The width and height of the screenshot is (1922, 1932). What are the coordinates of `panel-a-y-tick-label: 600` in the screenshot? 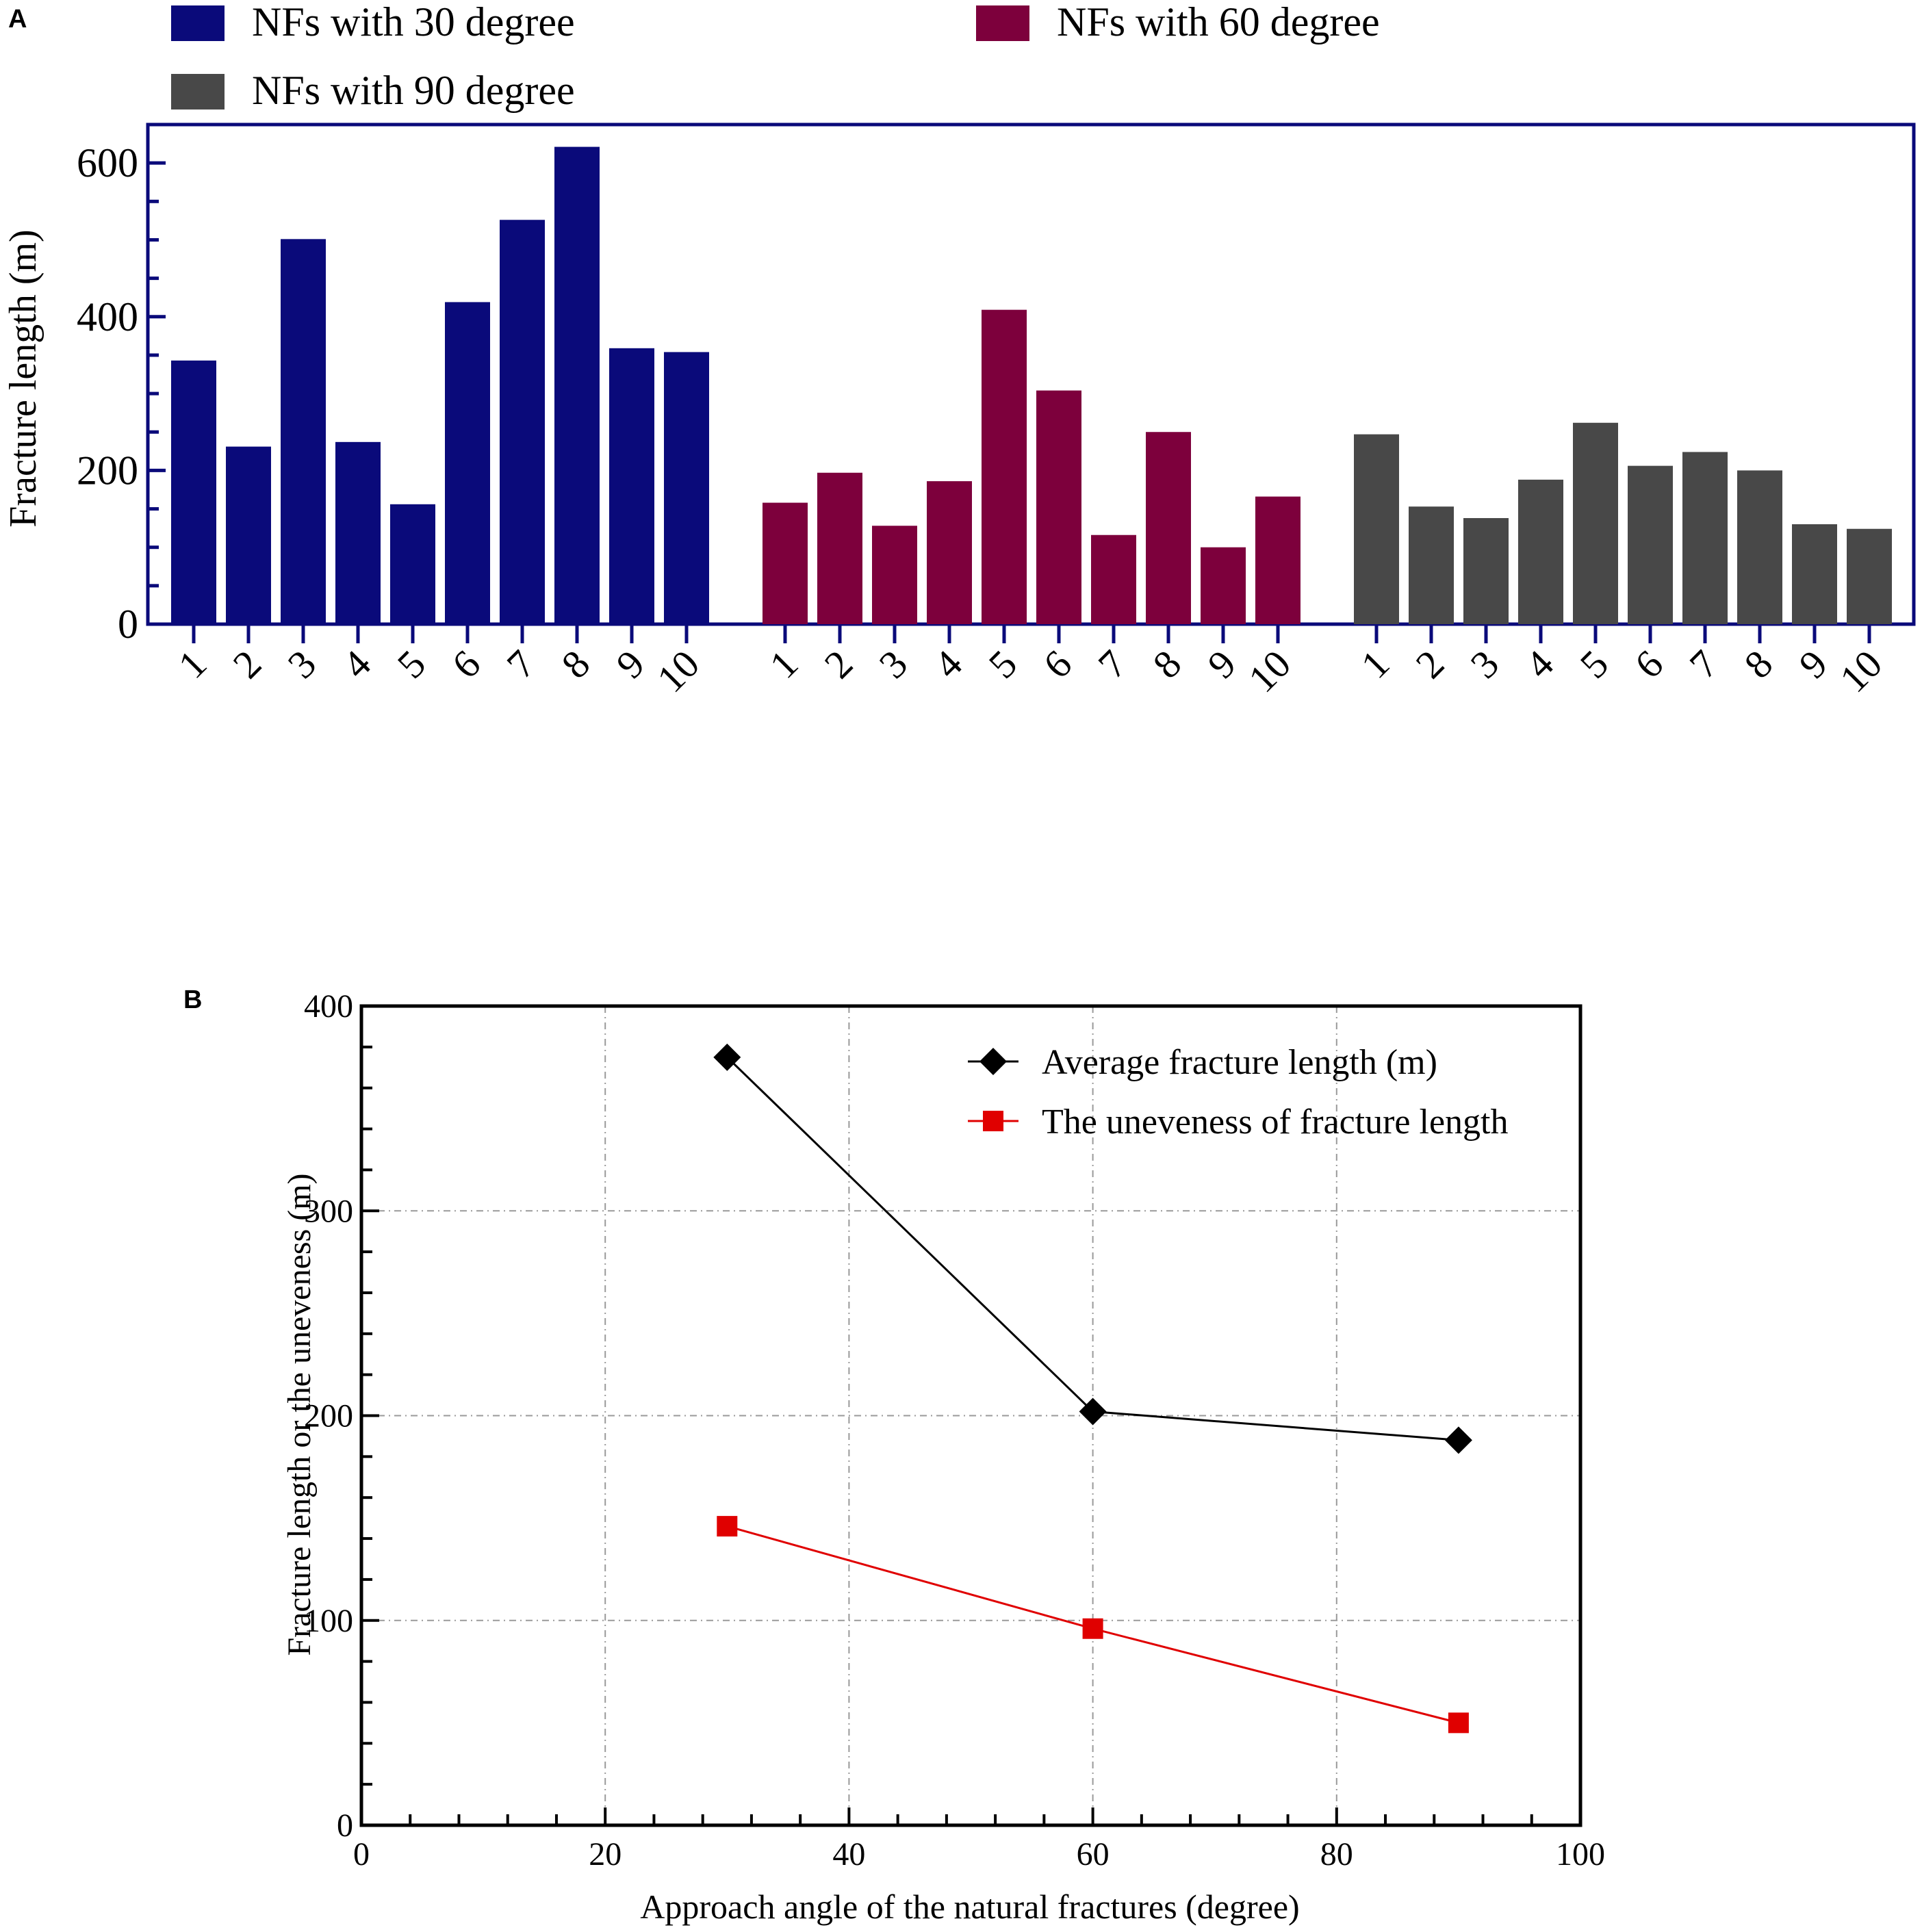 It's located at (107, 162).